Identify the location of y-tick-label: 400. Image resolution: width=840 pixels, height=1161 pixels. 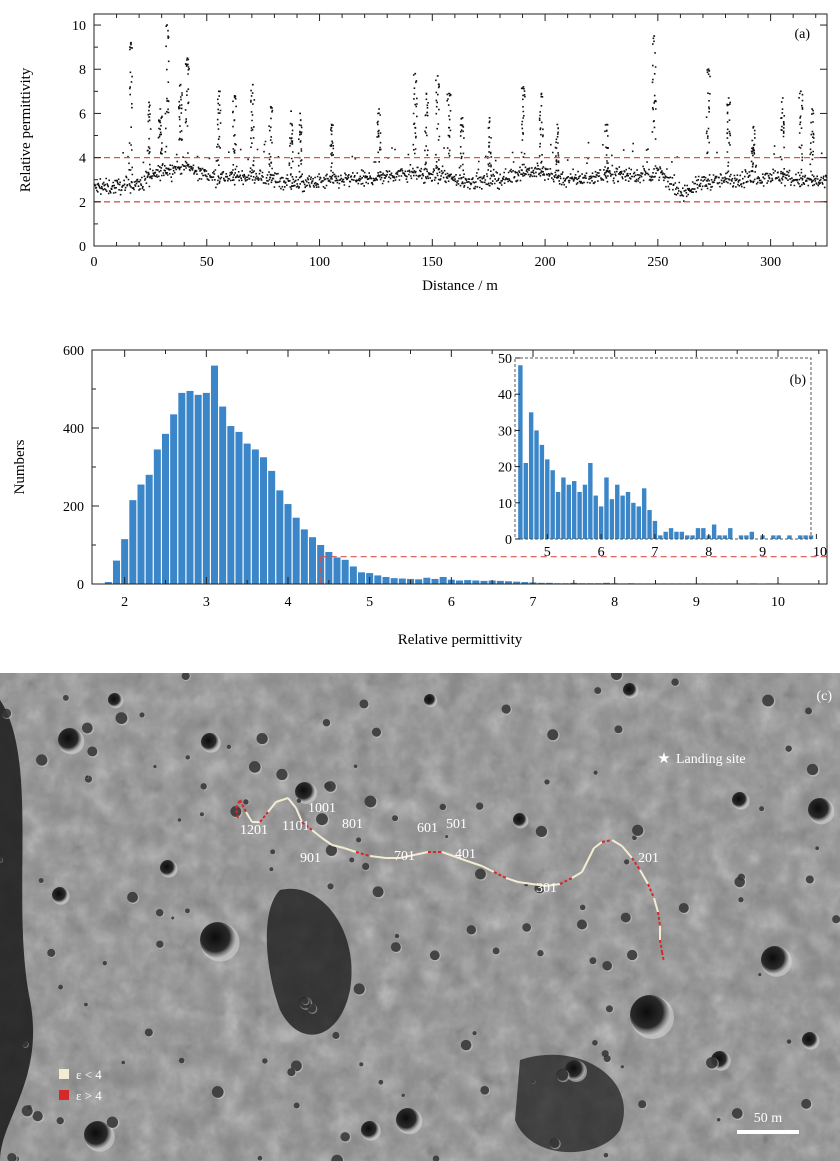
(73, 429).